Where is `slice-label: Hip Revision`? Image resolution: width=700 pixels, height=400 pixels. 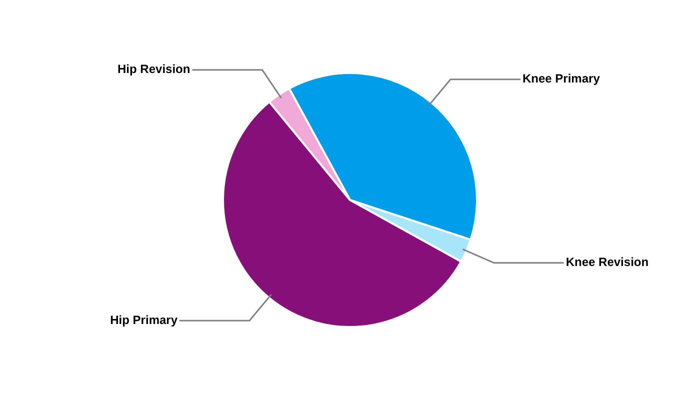 slice-label: Hip Revision is located at coordinates (154, 69).